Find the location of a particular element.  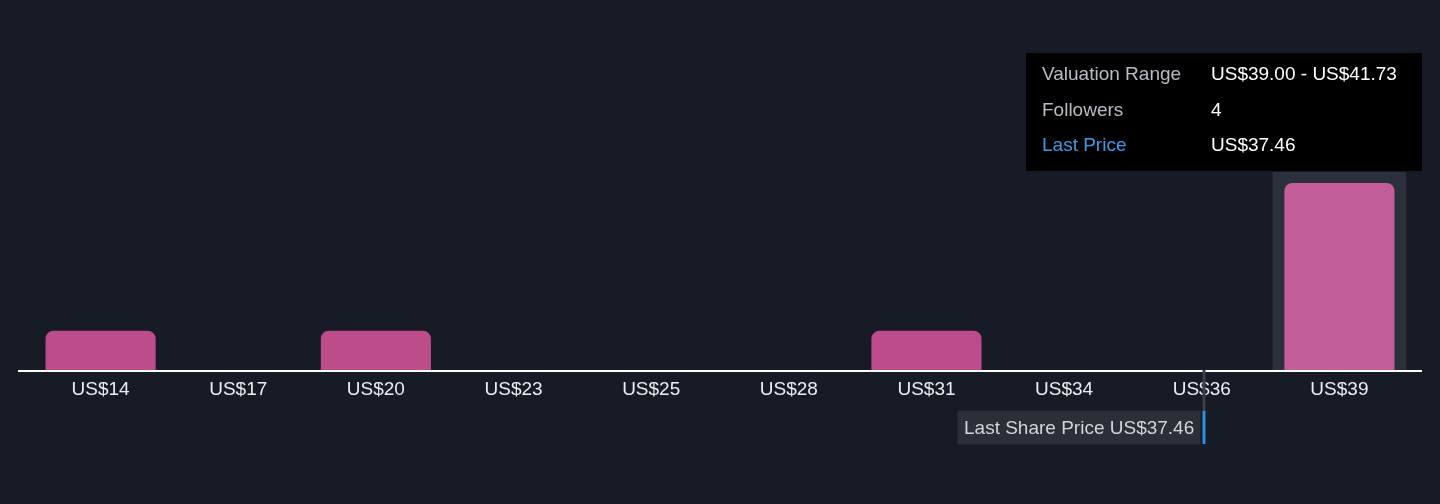

x-tick-label: US$28 is located at coordinates (788, 388).